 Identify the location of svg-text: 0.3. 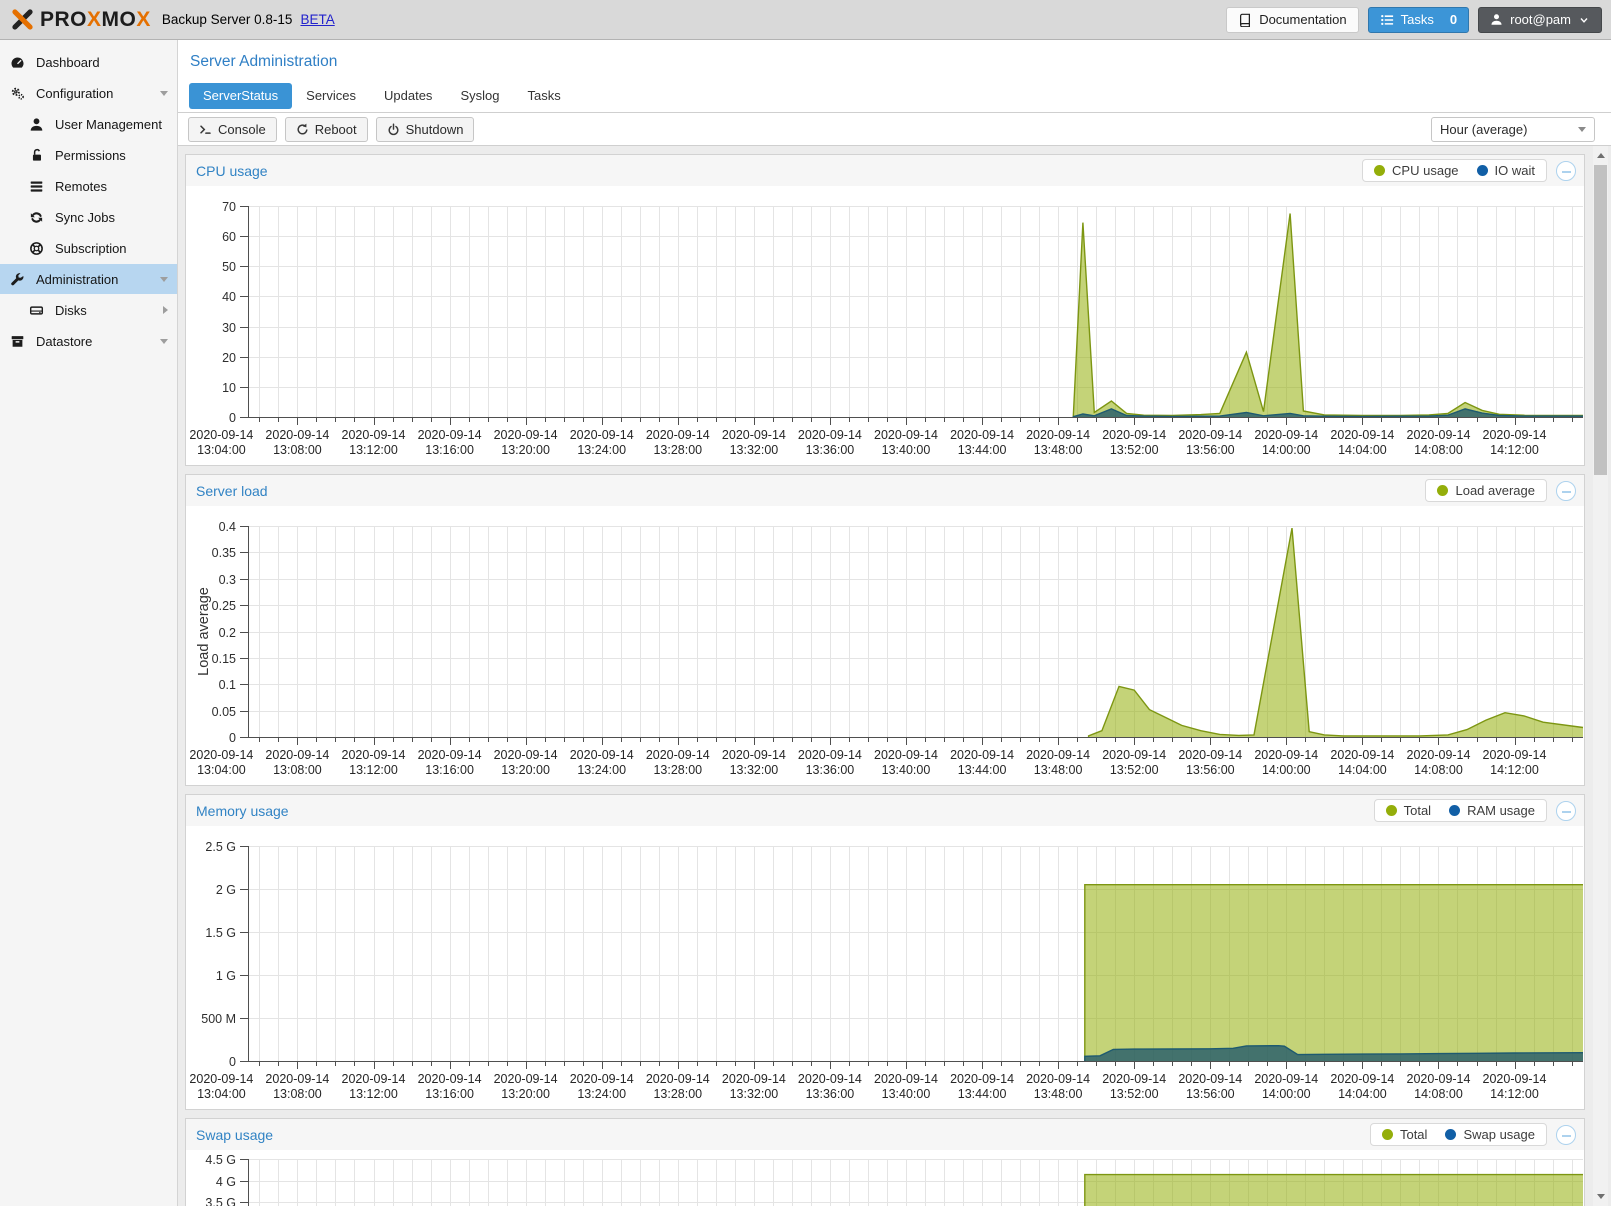
(227, 580).